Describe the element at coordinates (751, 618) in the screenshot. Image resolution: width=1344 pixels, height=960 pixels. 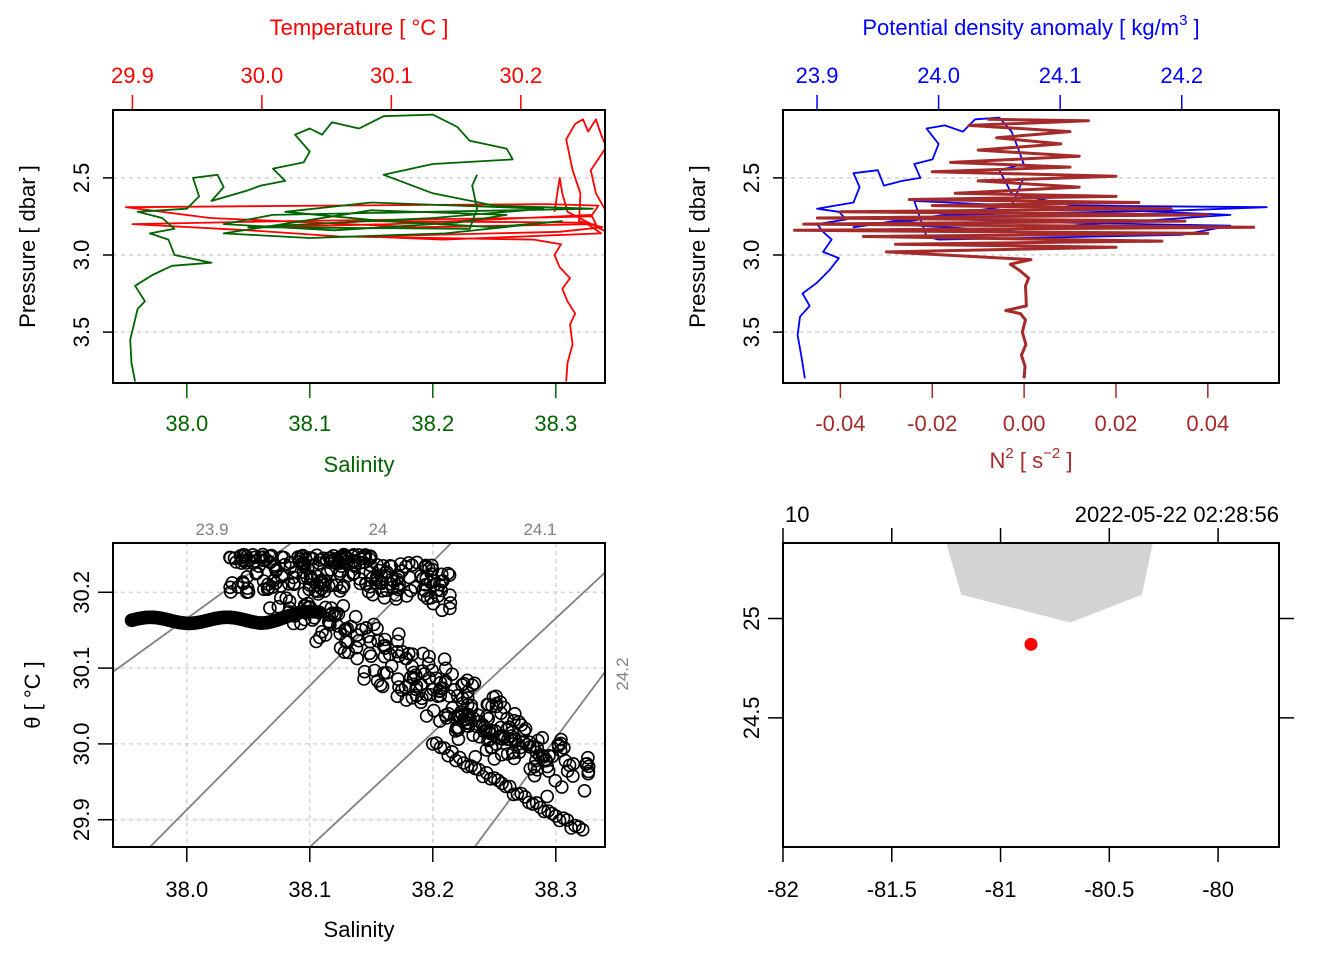
I see `y-tick-label: 25` at that location.